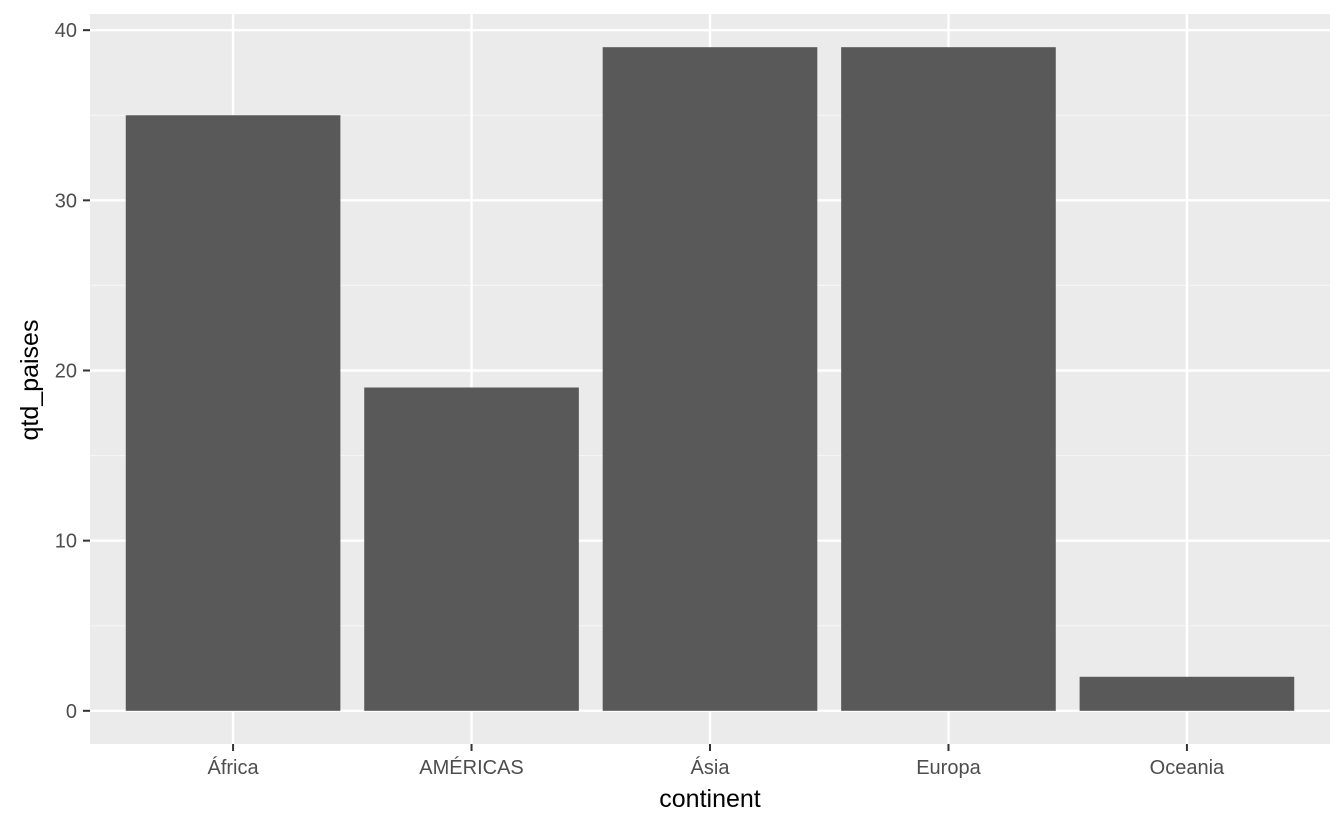 The image size is (1344, 830). What do you see at coordinates (1187, 768) in the screenshot?
I see `x-tick-label: Oceania` at bounding box center [1187, 768].